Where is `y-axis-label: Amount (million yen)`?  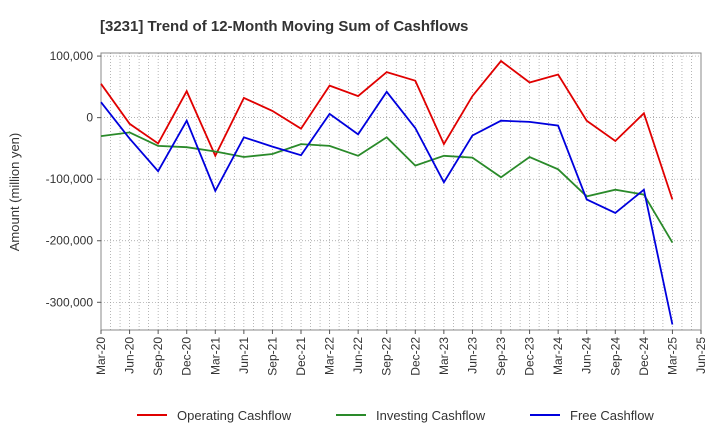
y-axis-label: Amount (million yen) is located at coordinates (14, 192).